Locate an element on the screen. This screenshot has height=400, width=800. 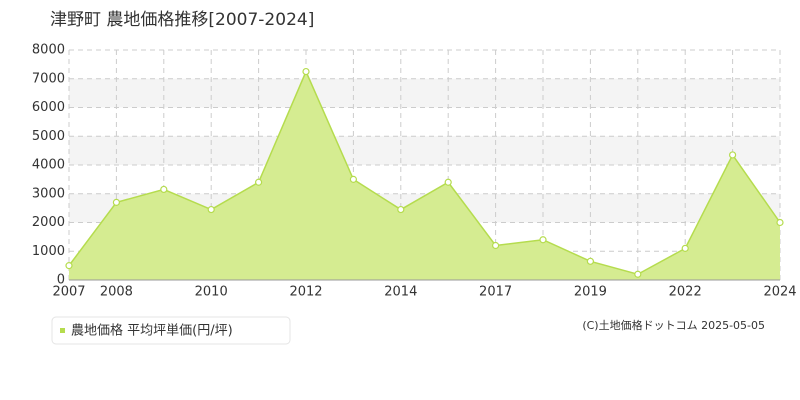
chart-title: 津野町 農地価格推移[2007-2024] is located at coordinates (182, 20).